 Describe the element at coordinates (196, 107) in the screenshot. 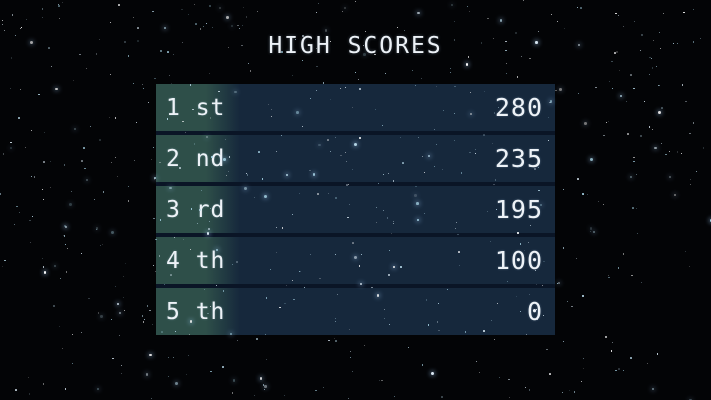

I see `rank-label: 1 st` at that location.